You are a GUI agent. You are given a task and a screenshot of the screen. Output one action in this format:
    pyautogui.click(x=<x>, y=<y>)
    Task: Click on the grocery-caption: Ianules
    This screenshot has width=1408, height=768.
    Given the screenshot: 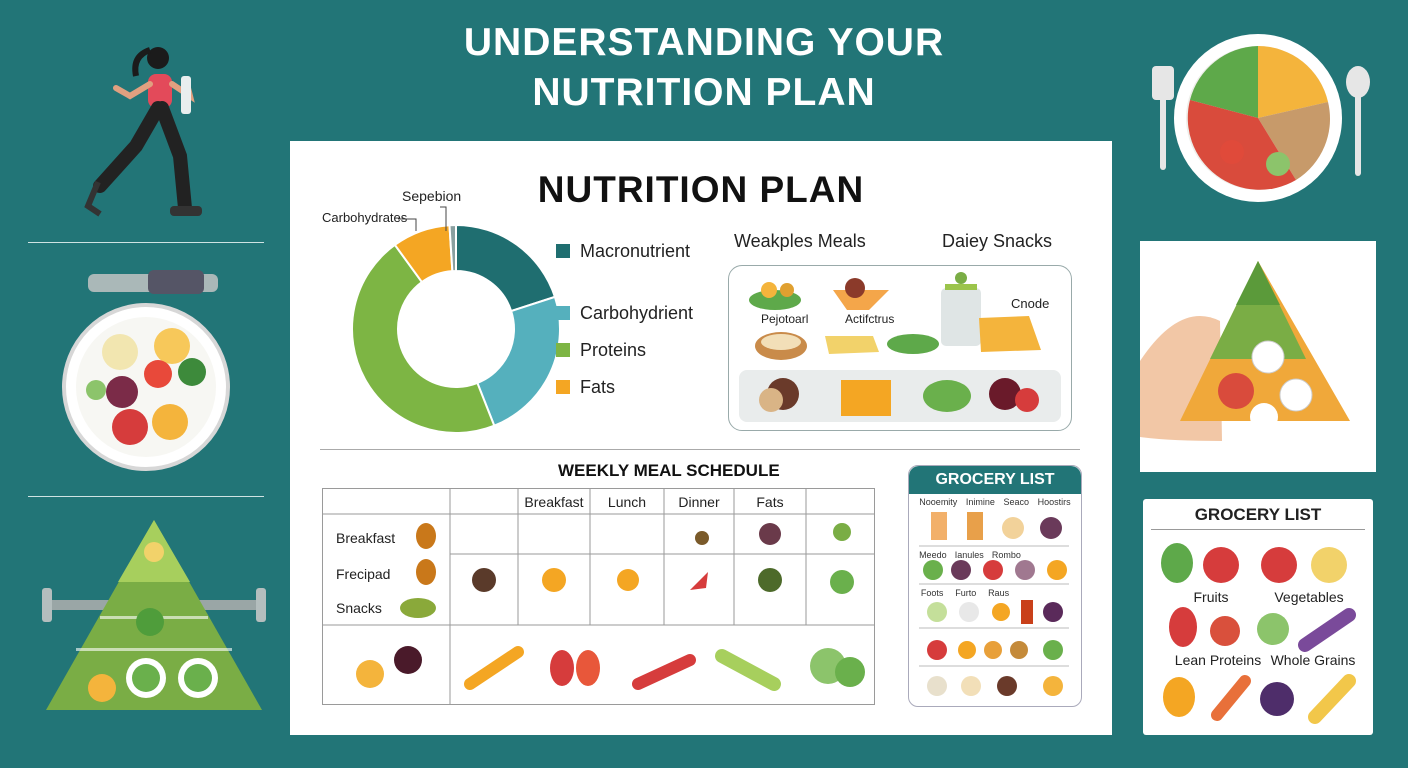 What is the action you would take?
    pyautogui.click(x=969, y=555)
    